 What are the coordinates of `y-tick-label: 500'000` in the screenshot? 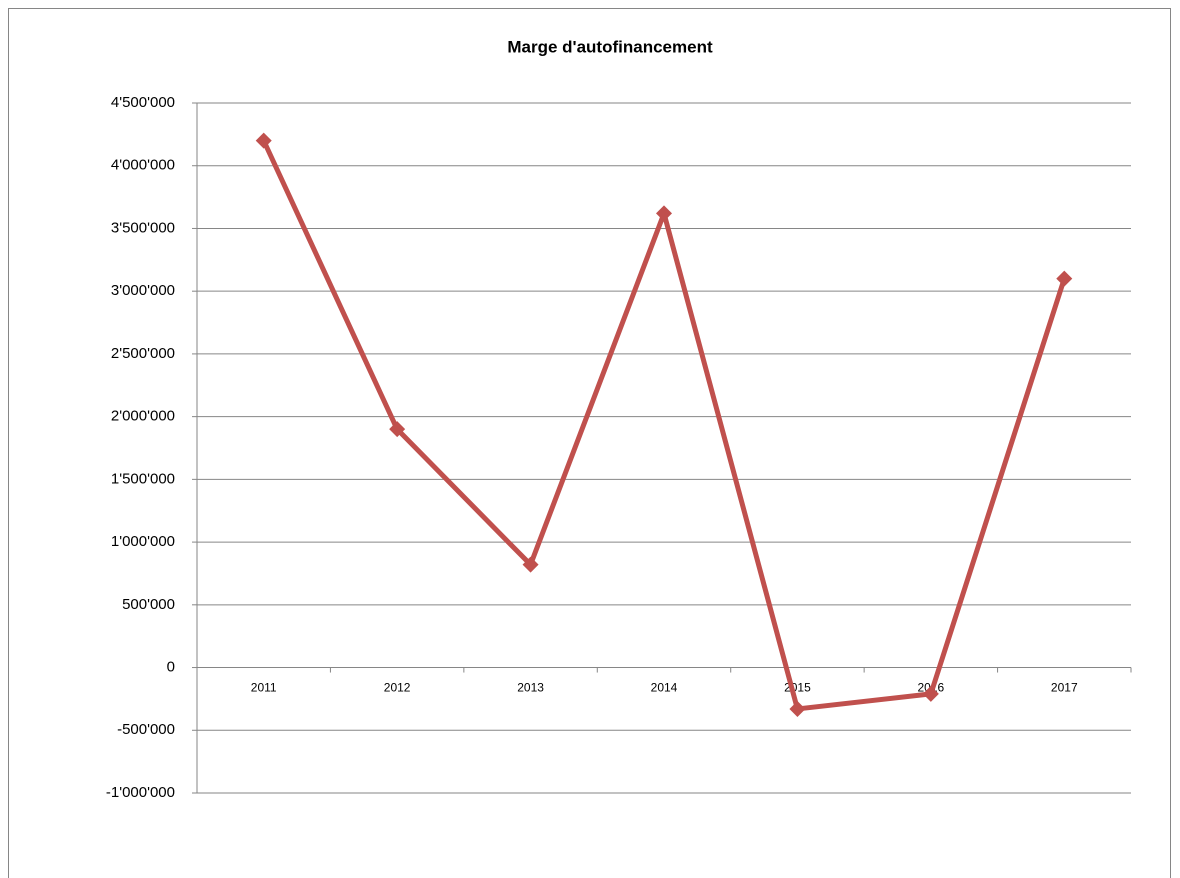 It's located at (148, 604).